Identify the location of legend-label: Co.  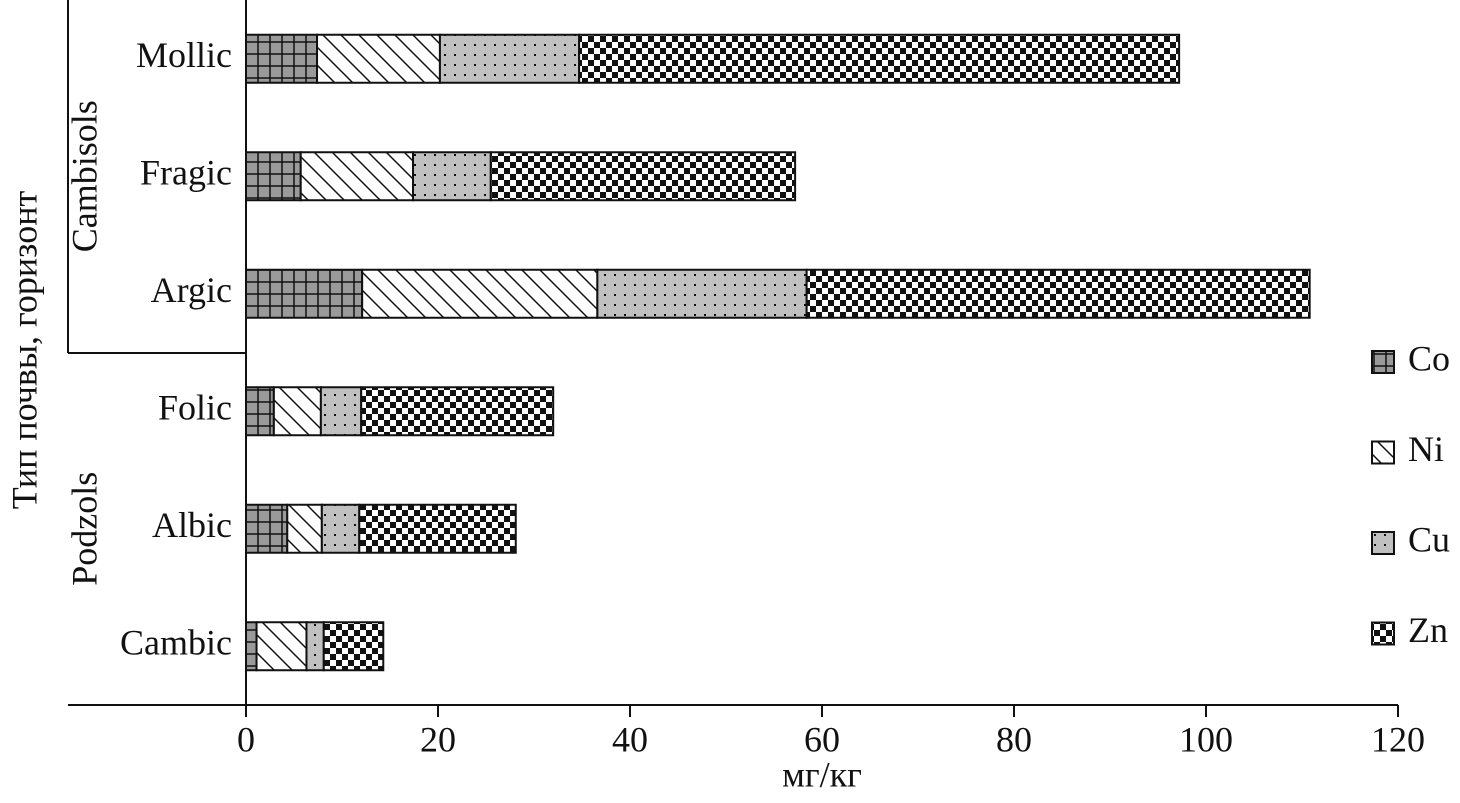
(1429, 358).